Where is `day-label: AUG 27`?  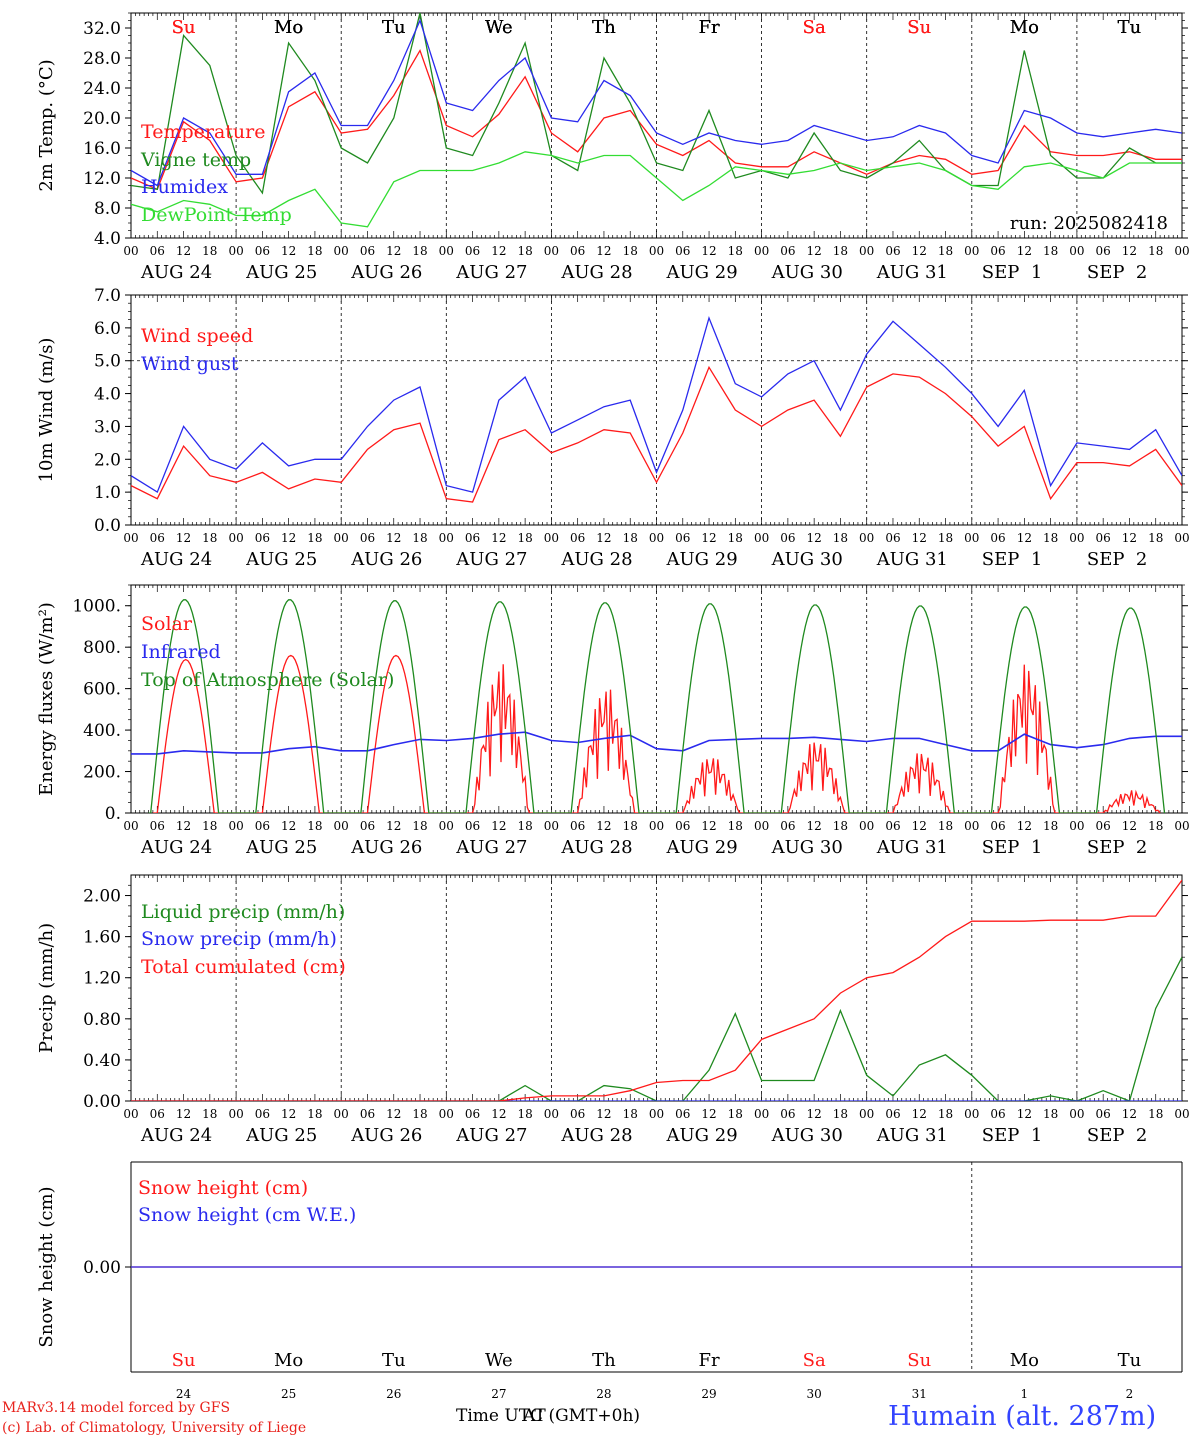 day-label: AUG 27 is located at coordinates (491, 272).